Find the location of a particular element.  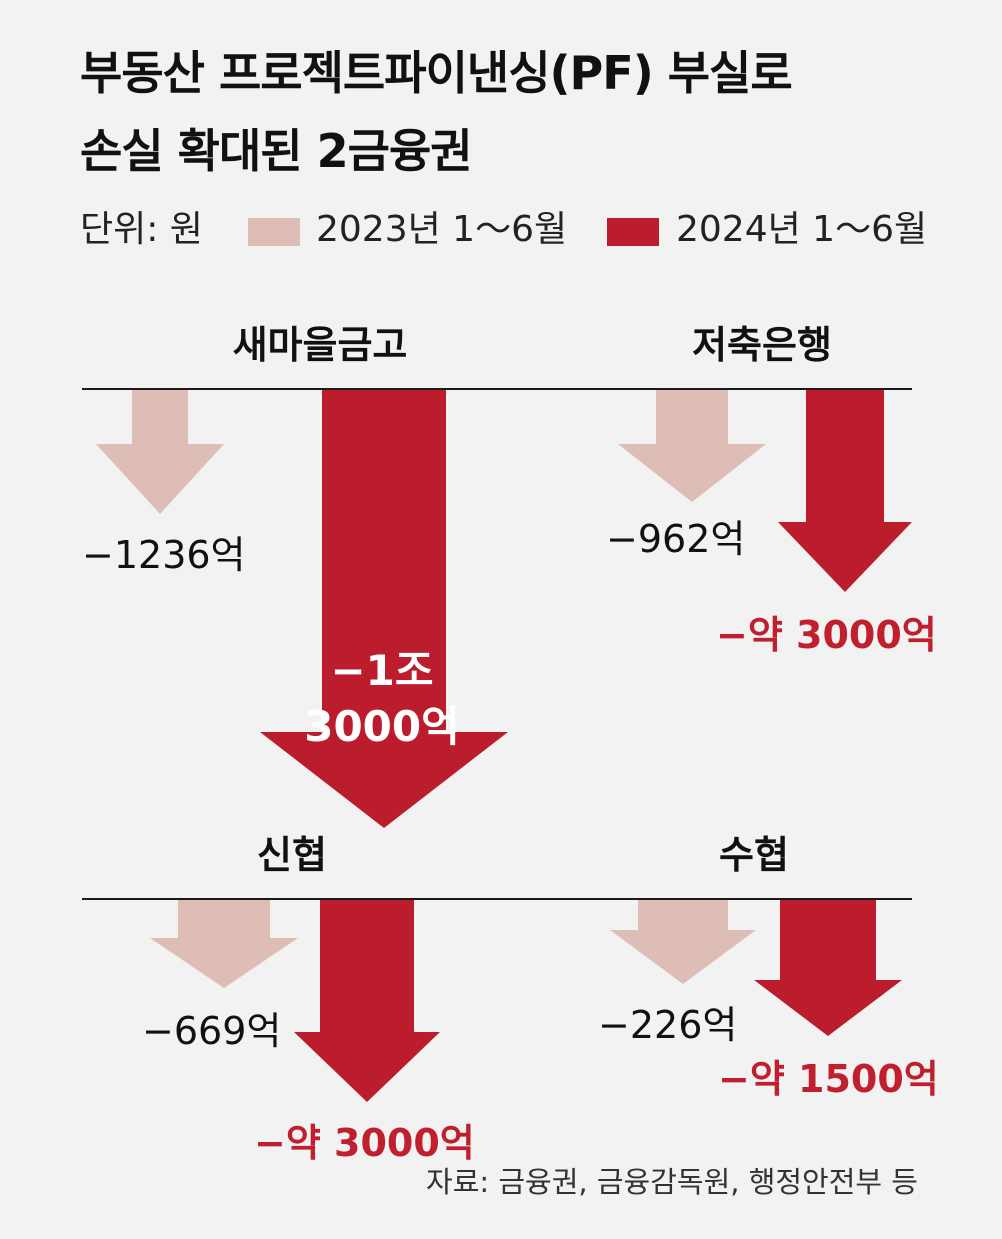

panel-title-saemaeul: 새마을금고 is located at coordinates (320, 345).